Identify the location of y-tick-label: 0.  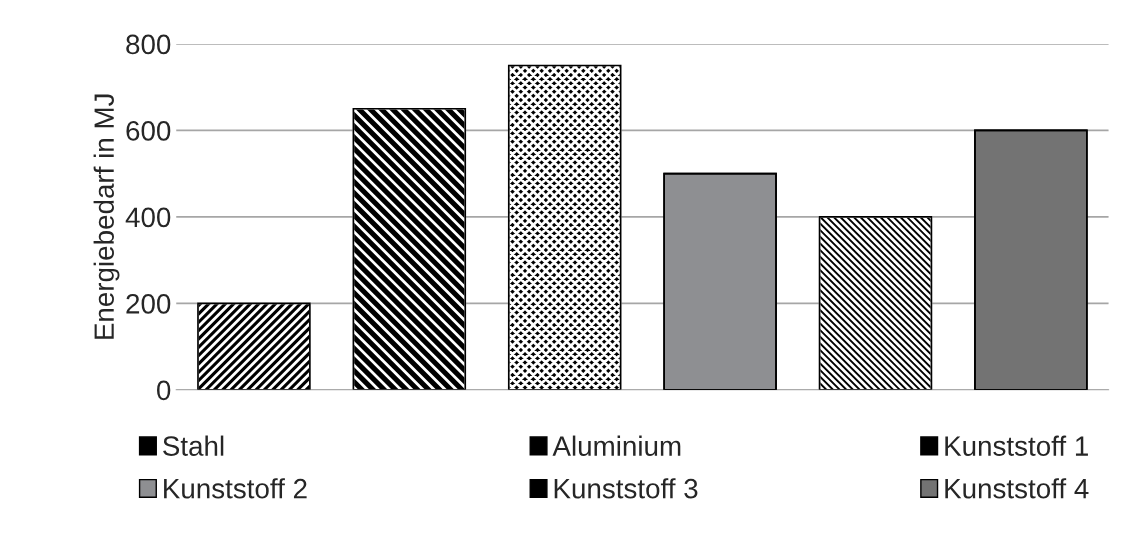
(164, 390).